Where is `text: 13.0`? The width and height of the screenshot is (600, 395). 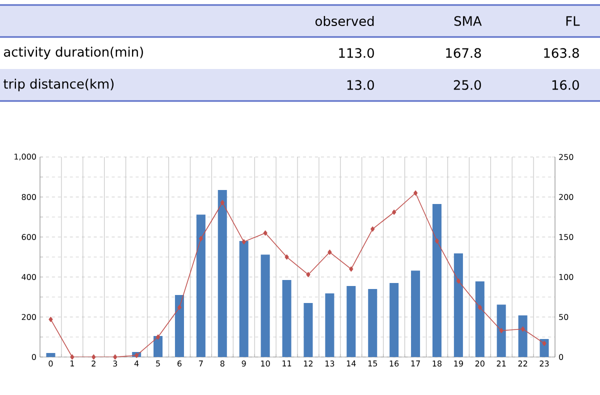
text: 13.0 is located at coordinates (360, 85).